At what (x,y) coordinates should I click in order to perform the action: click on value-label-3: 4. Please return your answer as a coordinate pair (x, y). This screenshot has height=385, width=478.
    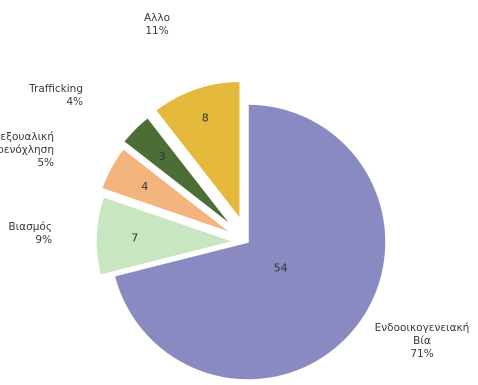
    Looking at the image, I should click on (144, 186).